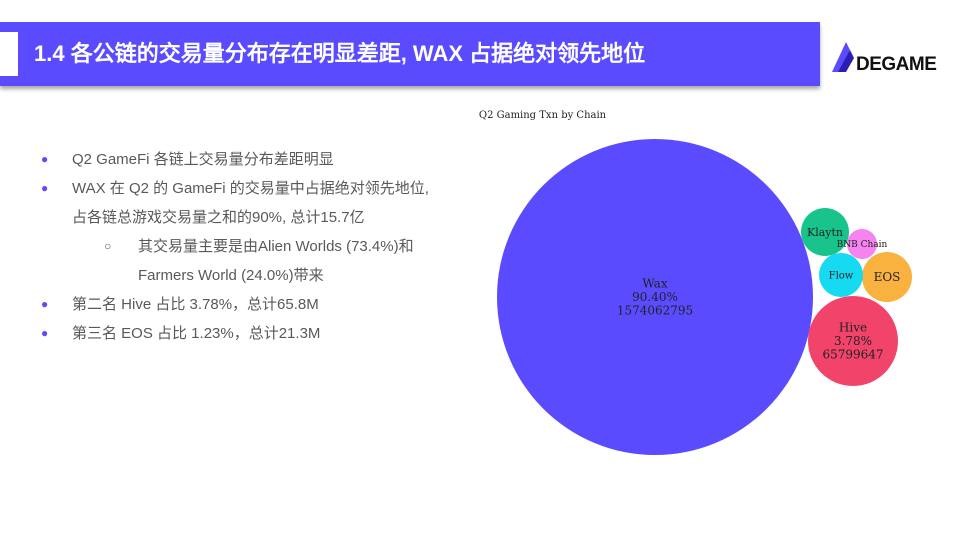 Image resolution: width=960 pixels, height=540 pixels. I want to click on bubble-bnb-chain, so click(862, 244).